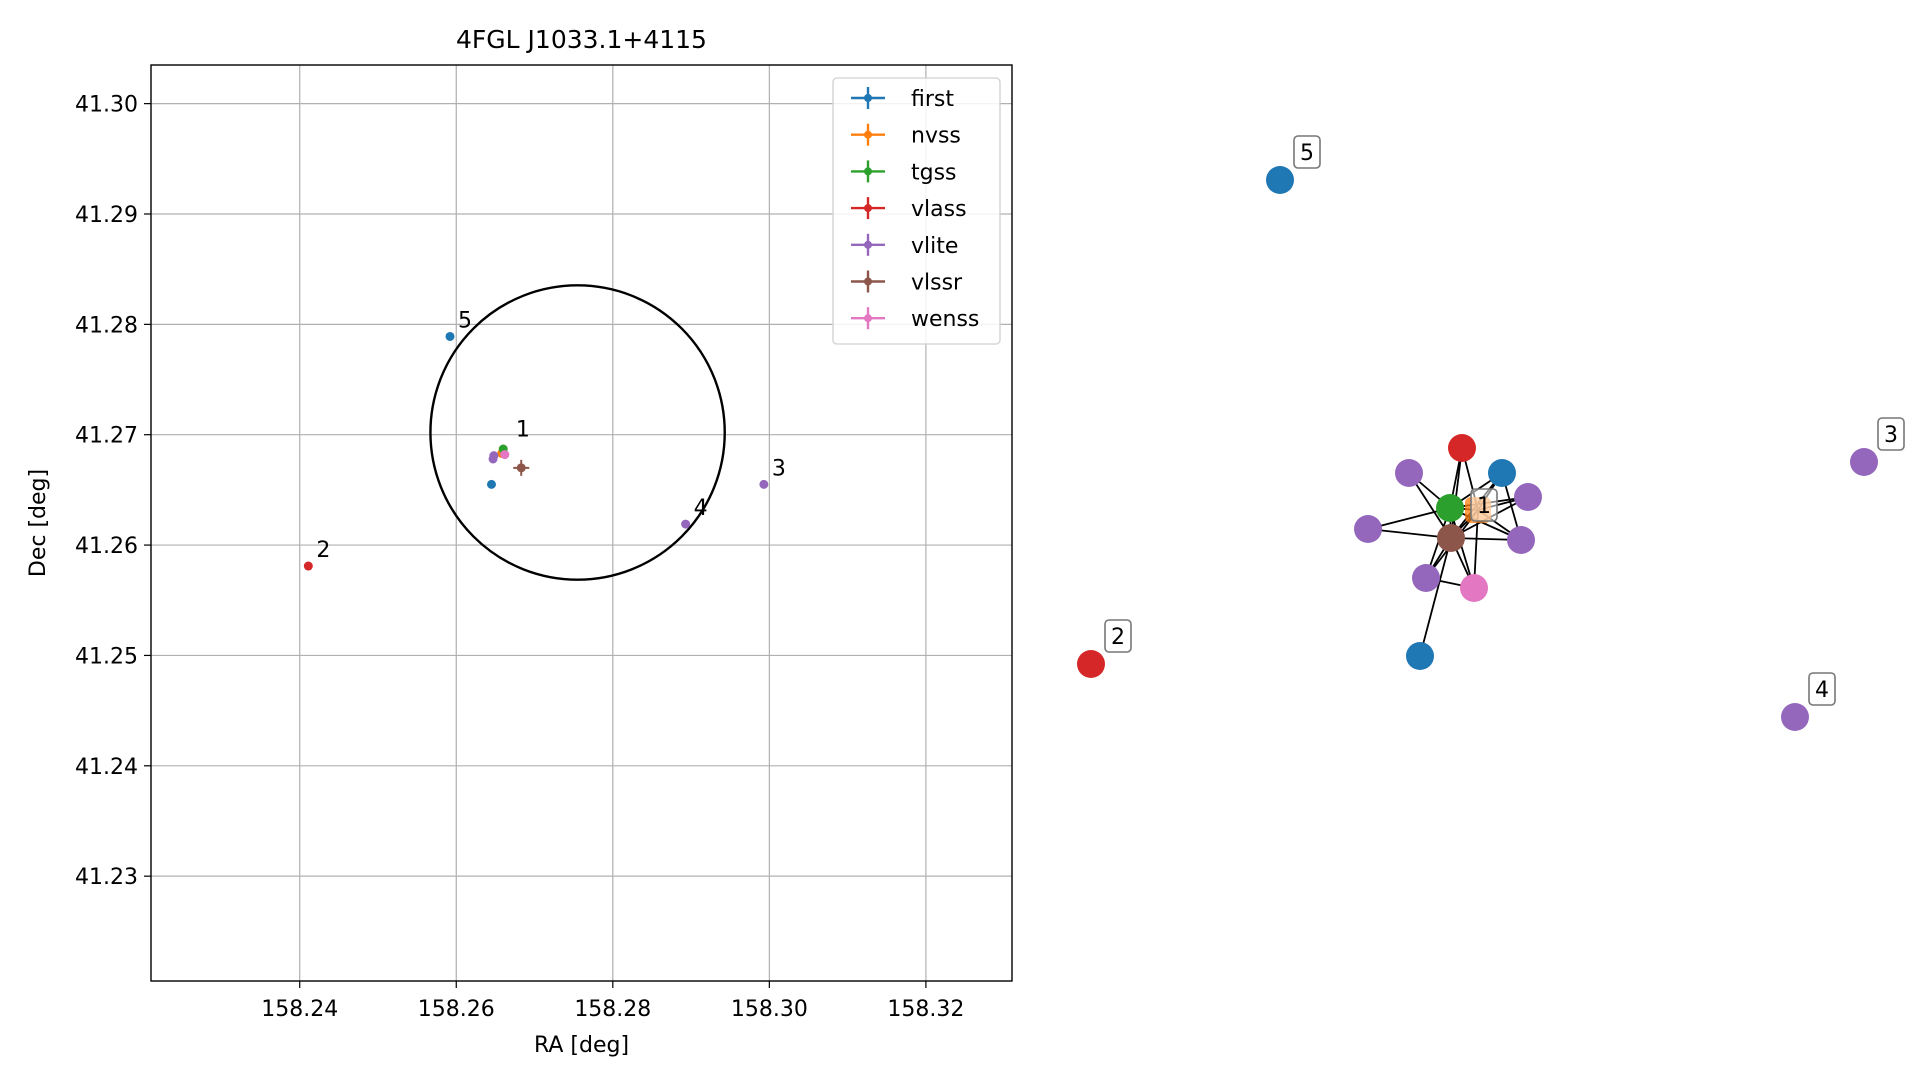 This screenshot has height=1080, width=1919. I want to click on legend-marker-vlass, so click(868, 208).